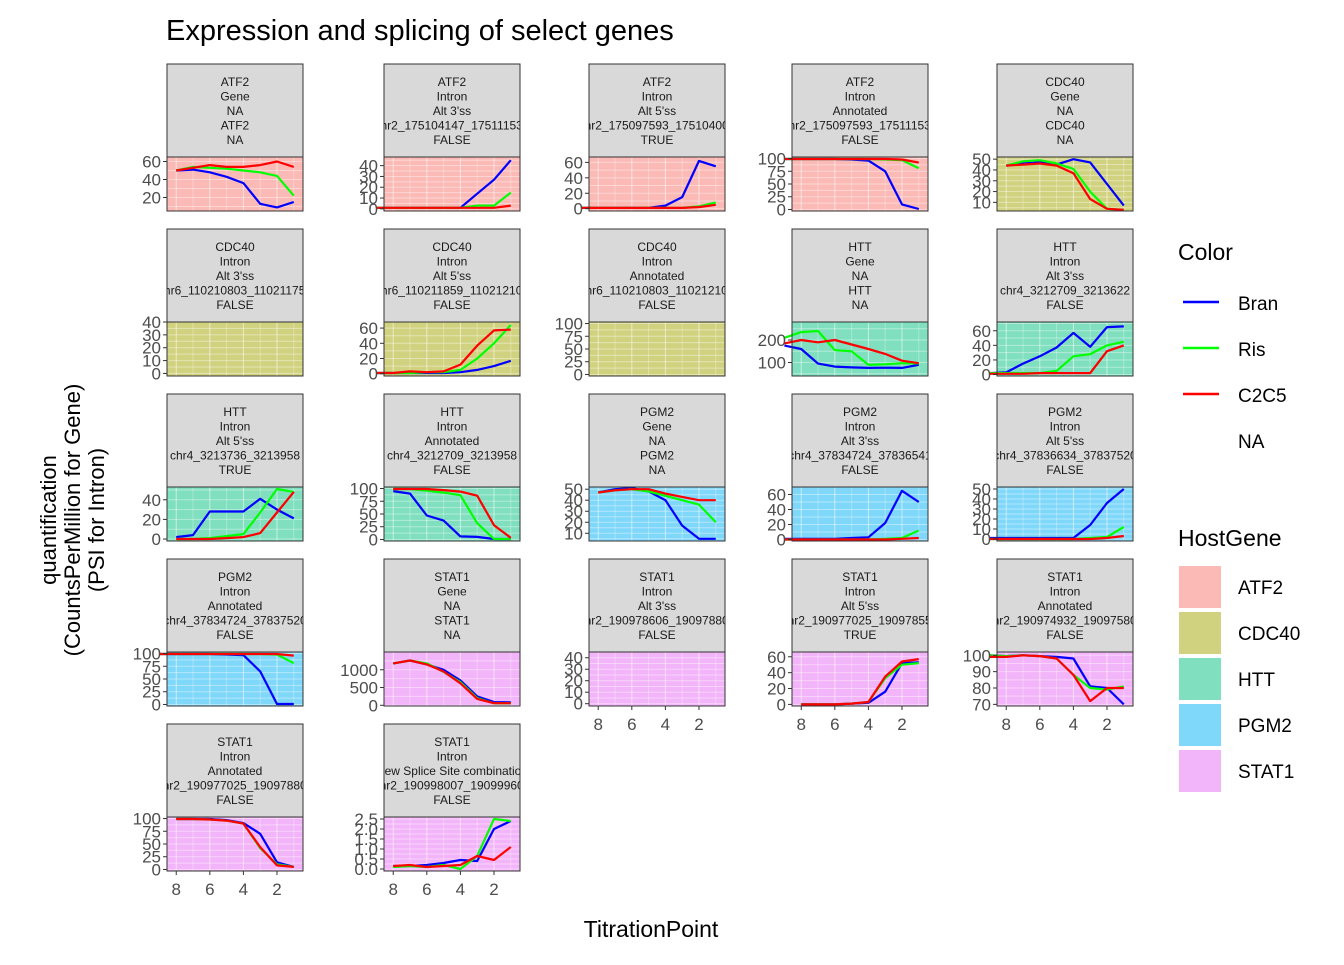  Describe the element at coordinates (860, 456) in the screenshot. I see `strip-label: chr4_37834724_37836541` at that location.